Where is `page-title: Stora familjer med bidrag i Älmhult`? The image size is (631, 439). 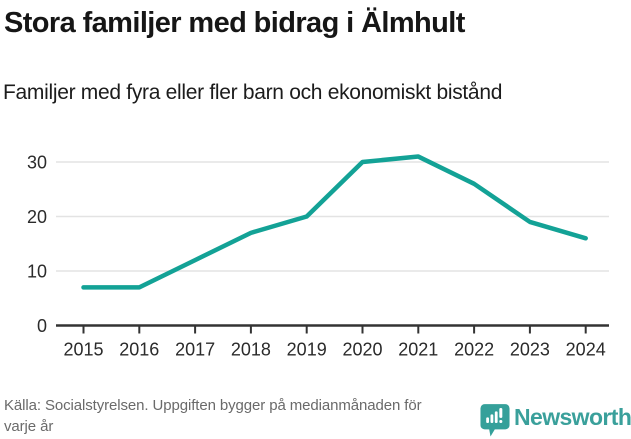 page-title: Stora familjer med bidrag i Älmhult is located at coordinates (234, 23).